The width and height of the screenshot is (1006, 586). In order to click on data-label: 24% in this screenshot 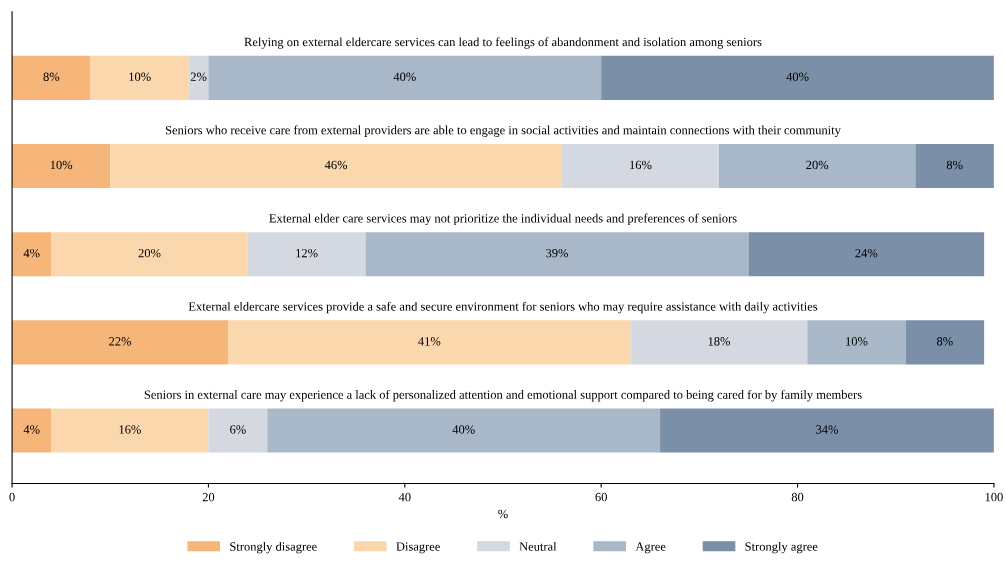, I will do `click(866, 253)`.